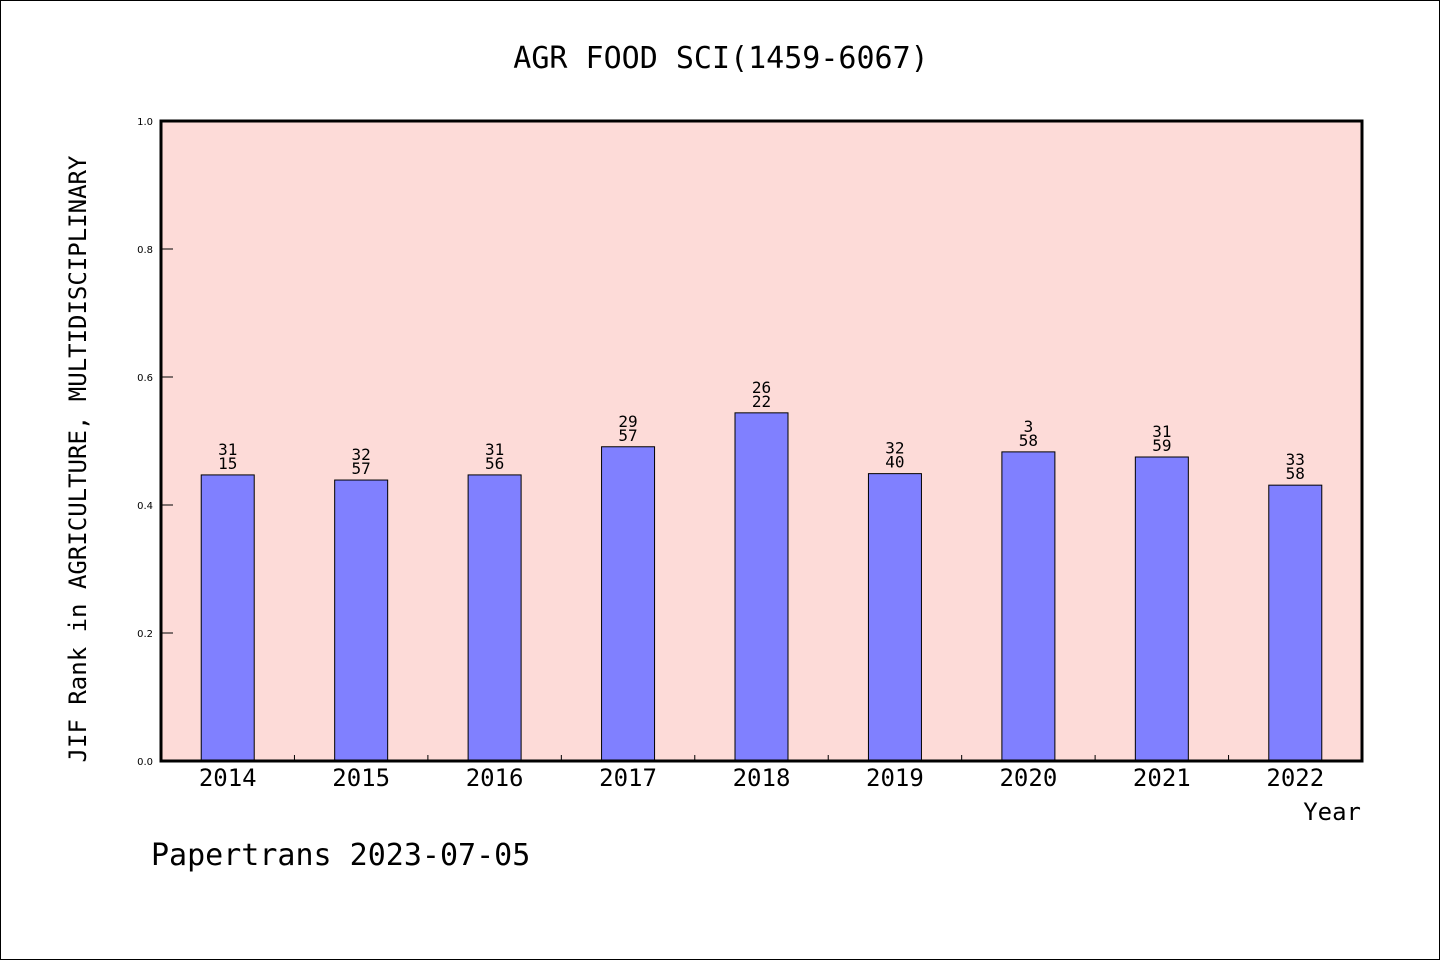 The height and width of the screenshot is (961, 1440). I want to click on x-tick-label: 2018, so click(762, 778).